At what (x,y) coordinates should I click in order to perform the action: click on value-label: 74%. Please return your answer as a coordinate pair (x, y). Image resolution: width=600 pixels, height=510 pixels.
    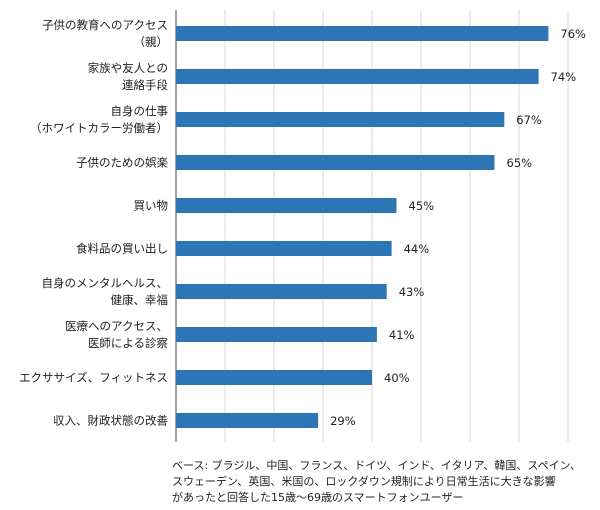
    Looking at the image, I should click on (564, 77).